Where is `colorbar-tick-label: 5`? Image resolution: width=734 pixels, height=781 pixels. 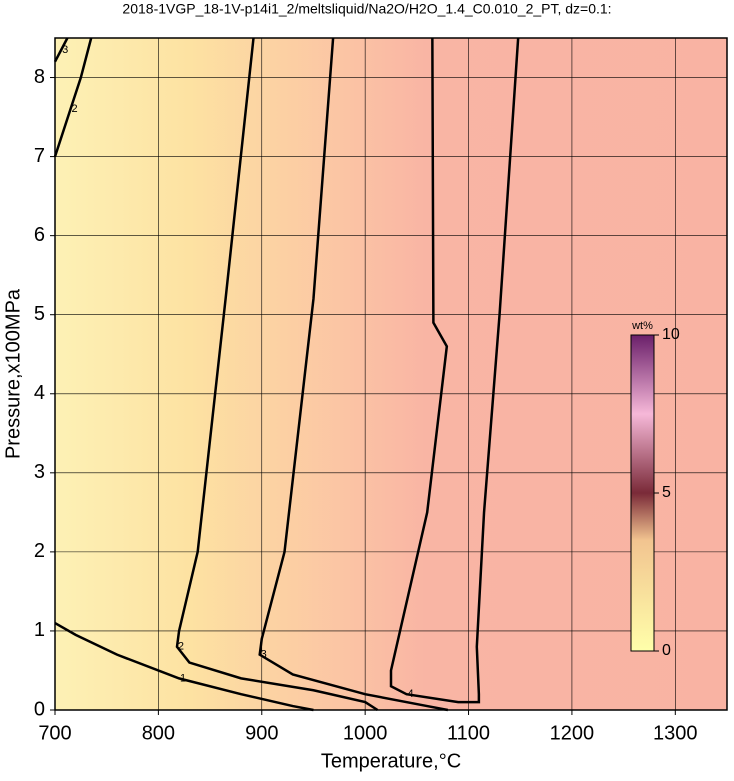
colorbar-tick-label: 5 is located at coordinates (666, 492).